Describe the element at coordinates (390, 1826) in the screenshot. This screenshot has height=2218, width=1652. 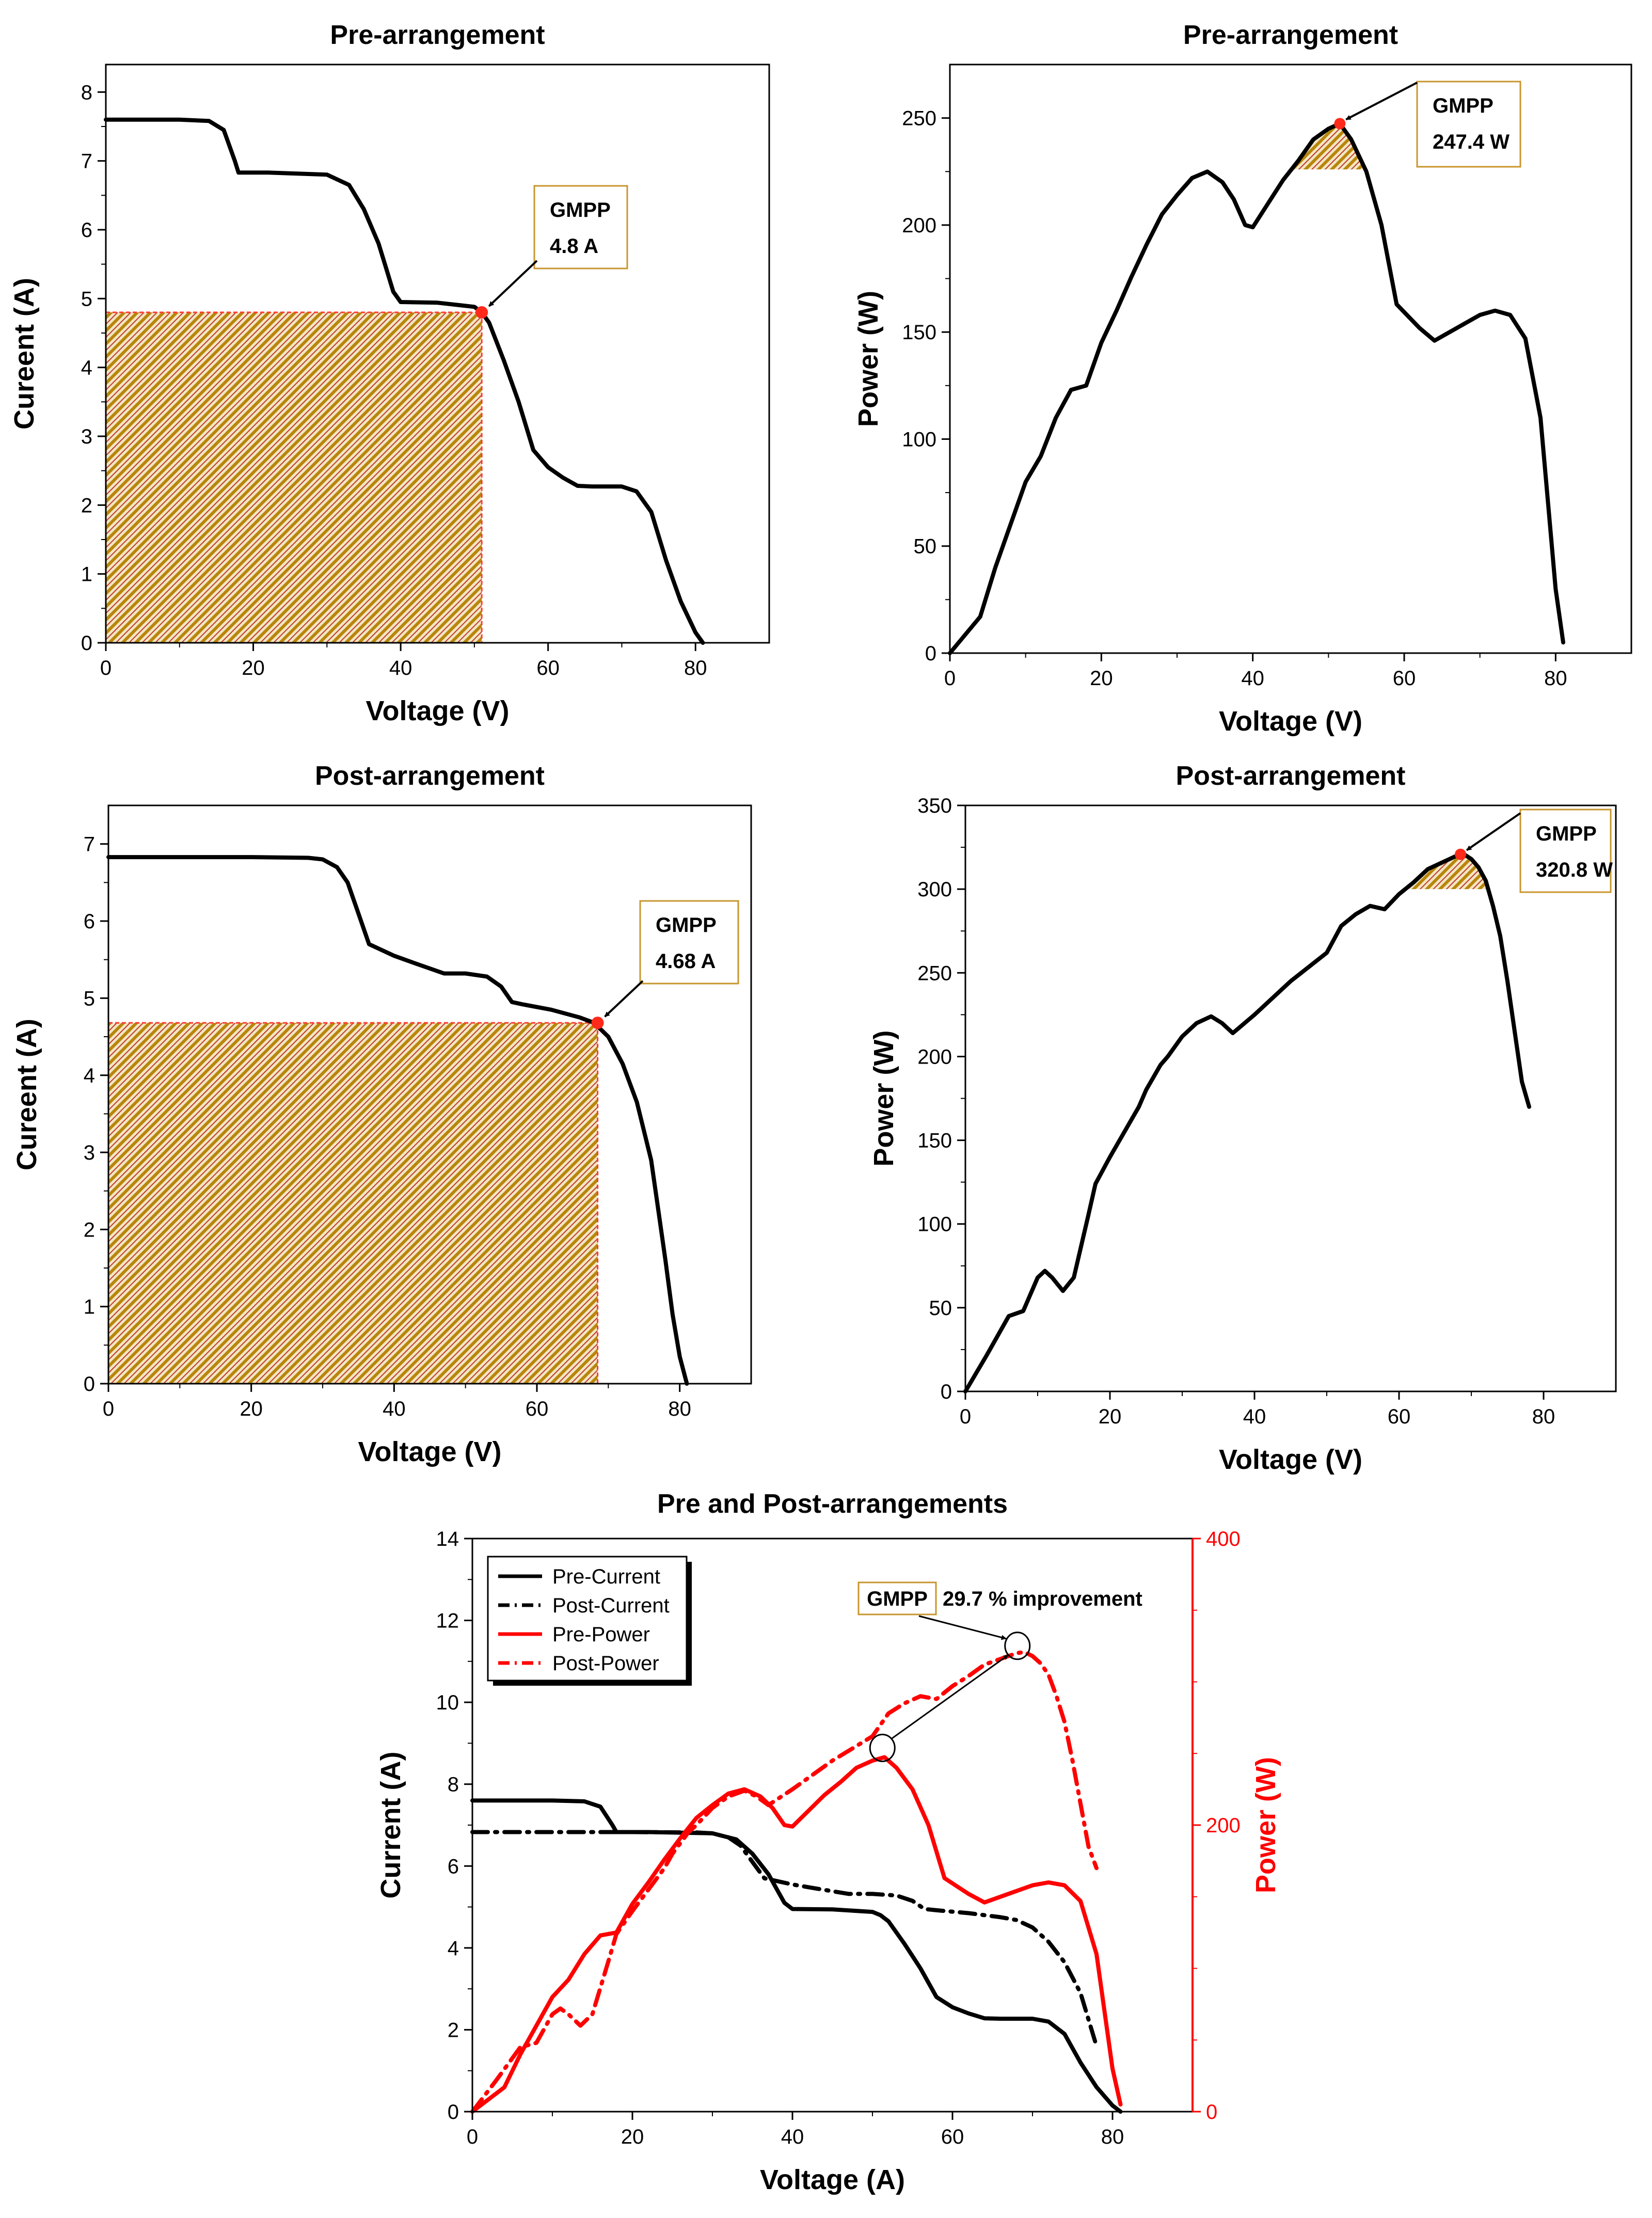
I see `y-axis-label: Current (A)` at that location.